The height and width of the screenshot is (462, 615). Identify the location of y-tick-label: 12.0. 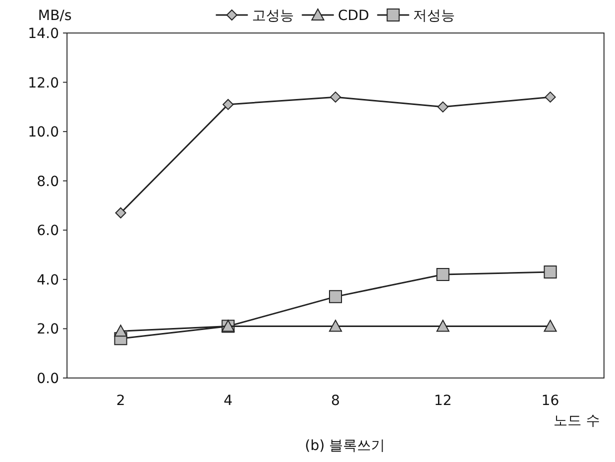
(43, 83).